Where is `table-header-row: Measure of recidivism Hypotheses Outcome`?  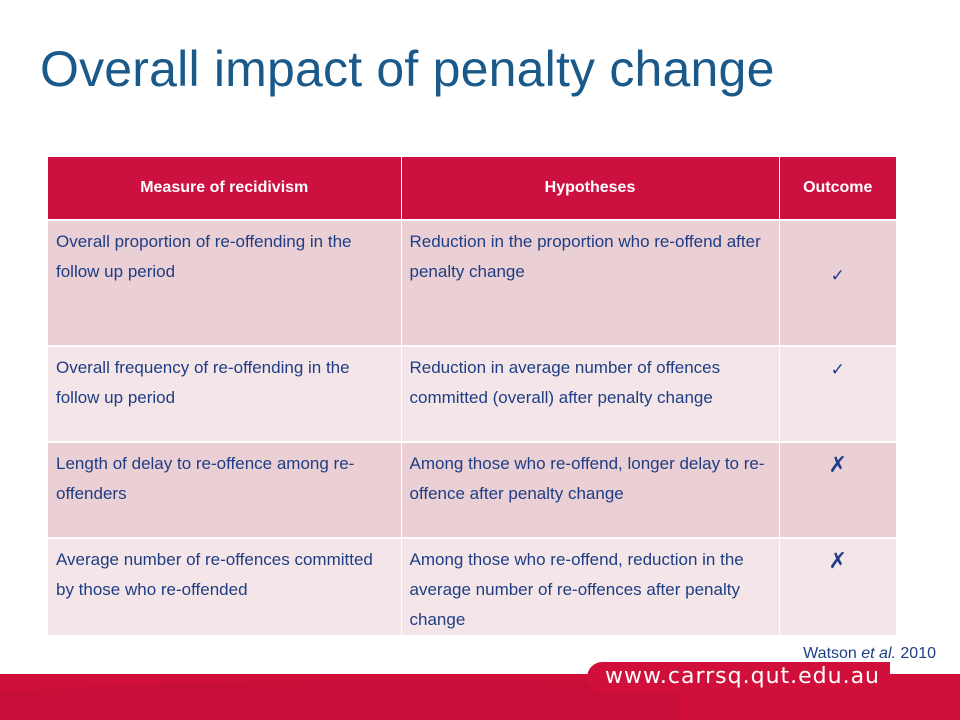
table-header-row: Measure of recidivism Hypotheses Outcome is located at coordinates (472, 188).